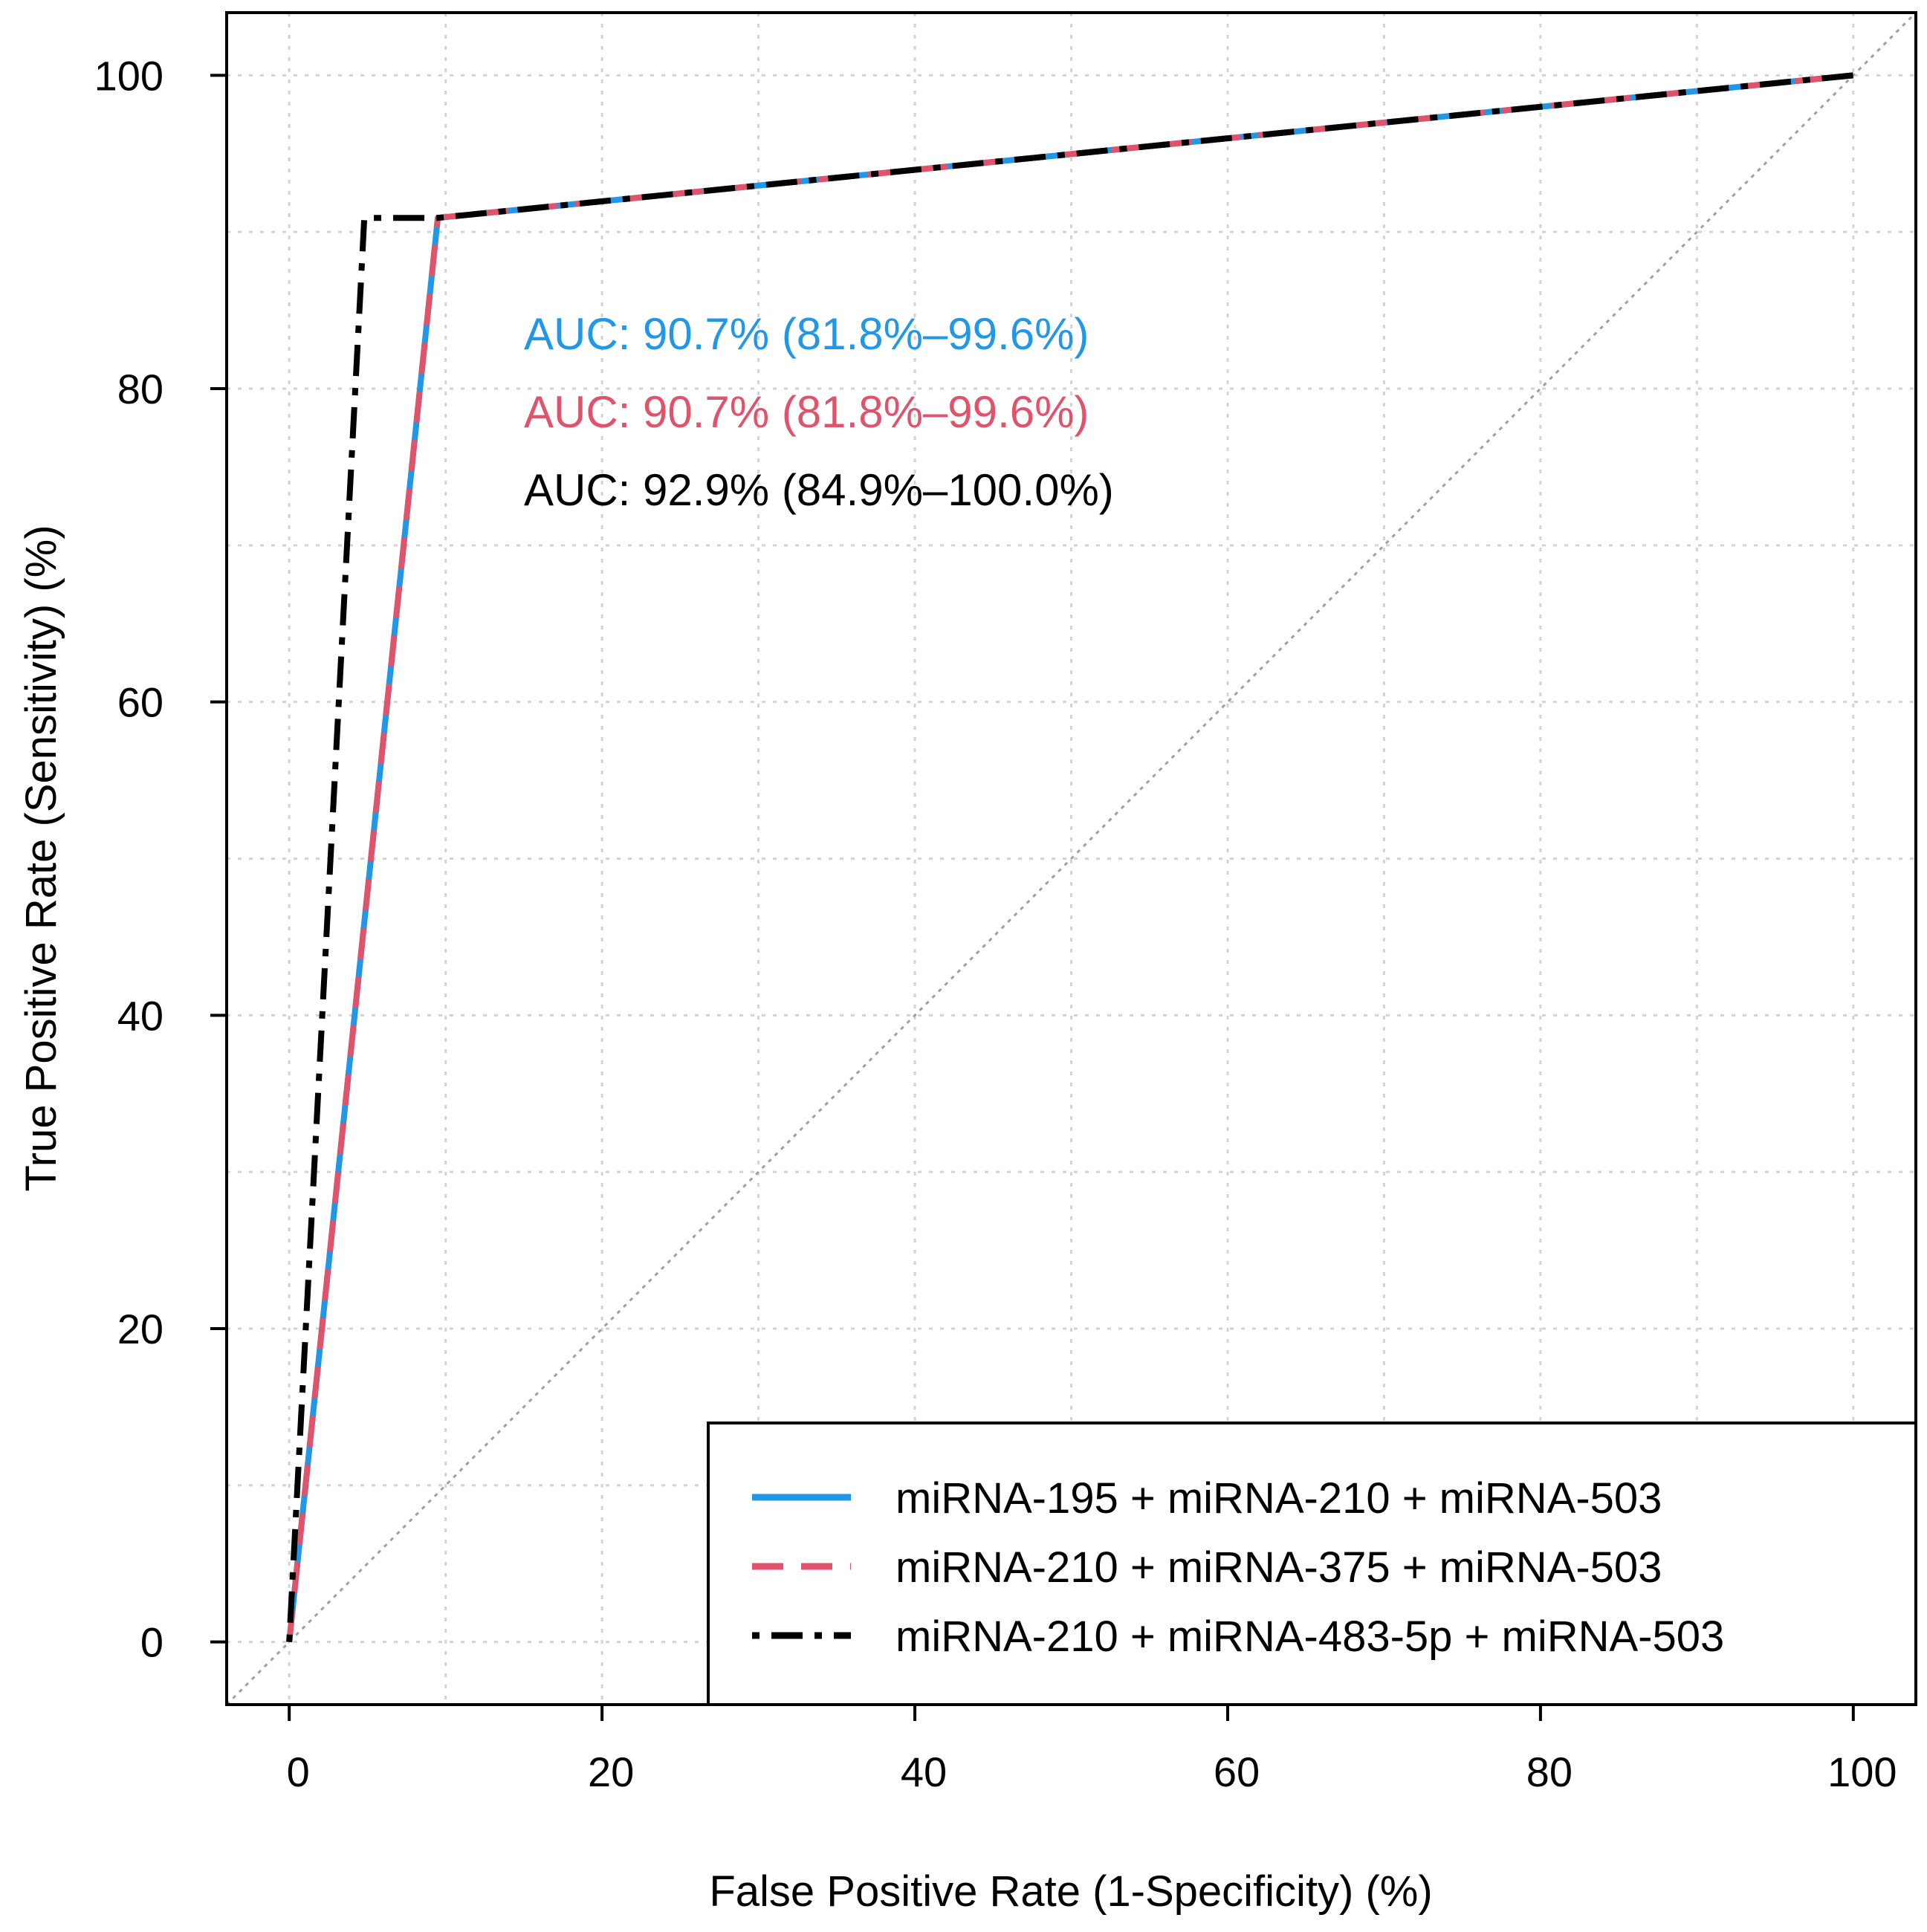  What do you see at coordinates (1070, 1891) in the screenshot?
I see `x-axis-title: False Positive Rate (1-Specificity) (%)` at bounding box center [1070, 1891].